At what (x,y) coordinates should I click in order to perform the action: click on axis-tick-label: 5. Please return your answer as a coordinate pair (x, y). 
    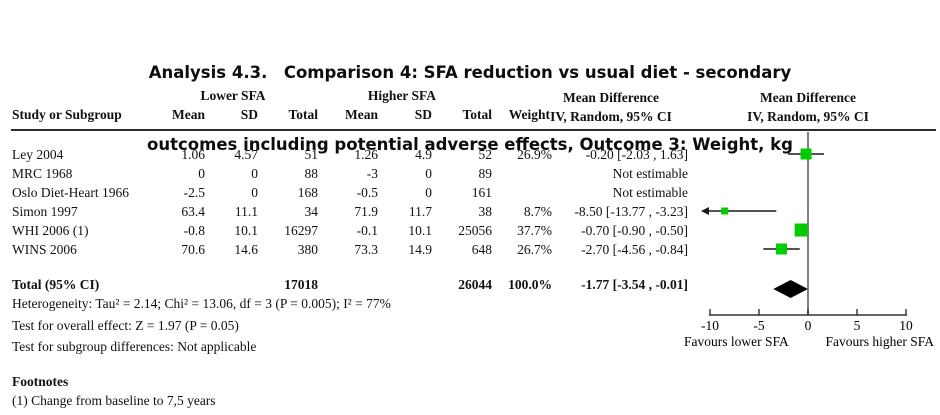
    Looking at the image, I should click on (857, 325).